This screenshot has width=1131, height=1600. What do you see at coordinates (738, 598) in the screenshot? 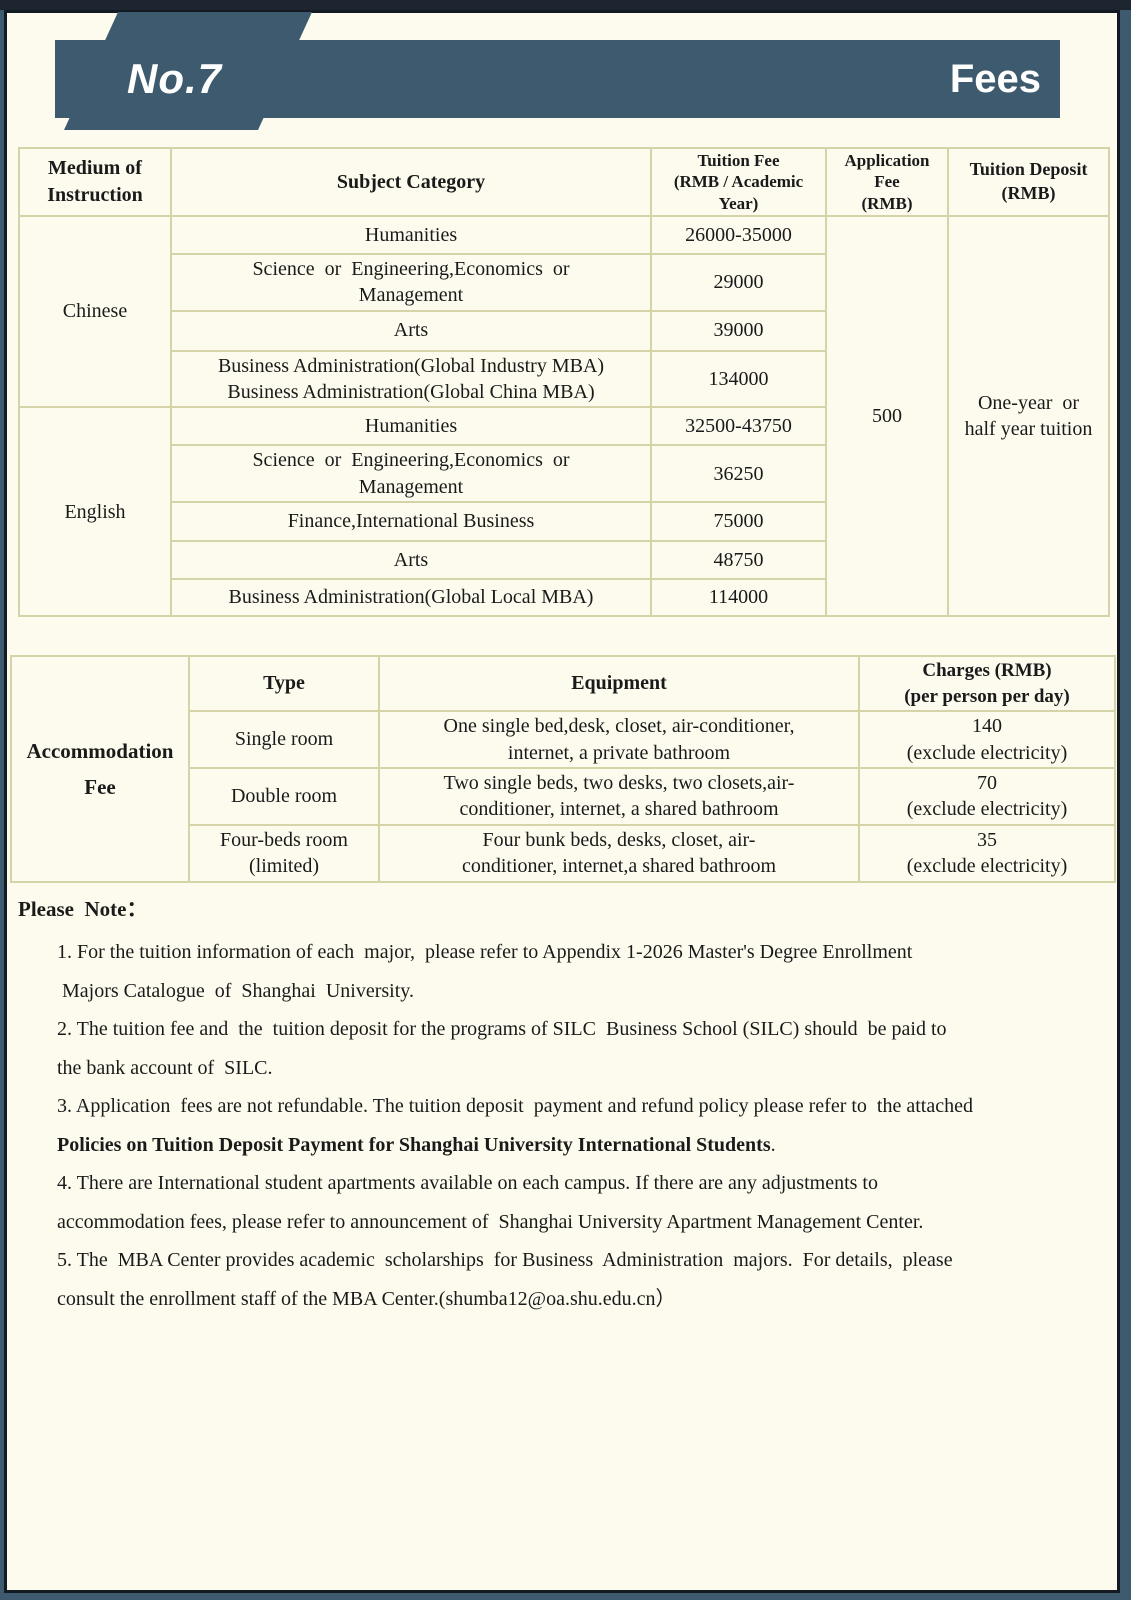
I see `fee-cell: 114000` at bounding box center [738, 598].